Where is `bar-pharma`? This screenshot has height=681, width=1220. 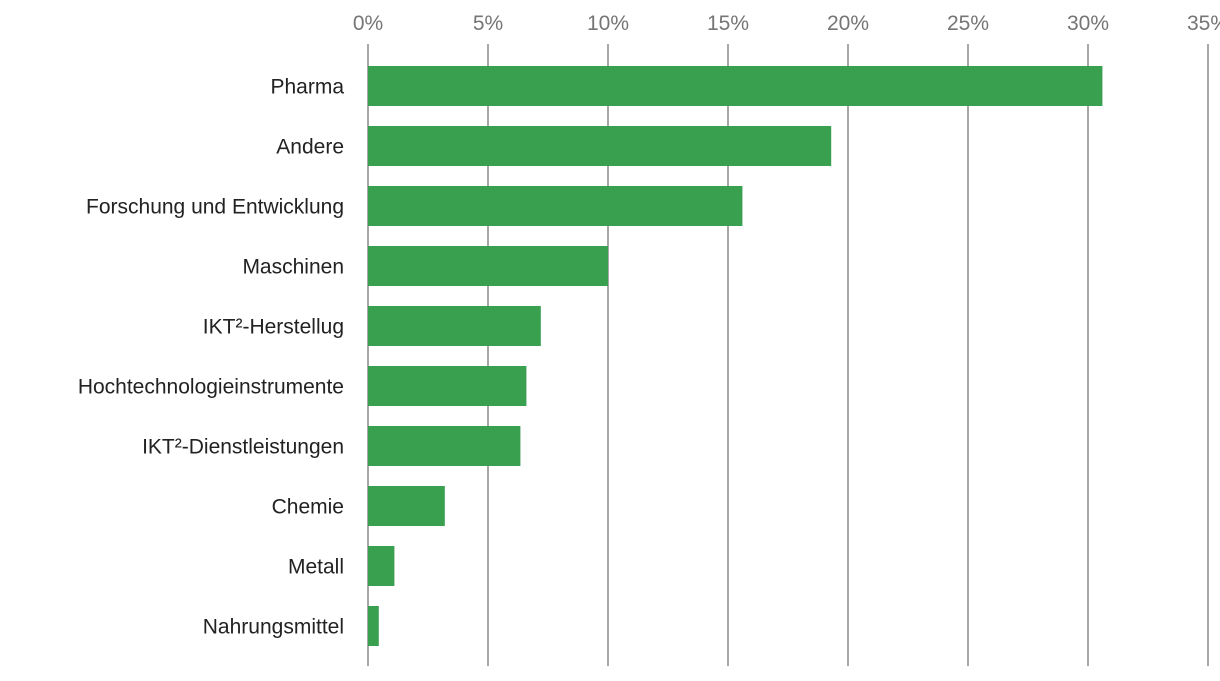 bar-pharma is located at coordinates (735, 86).